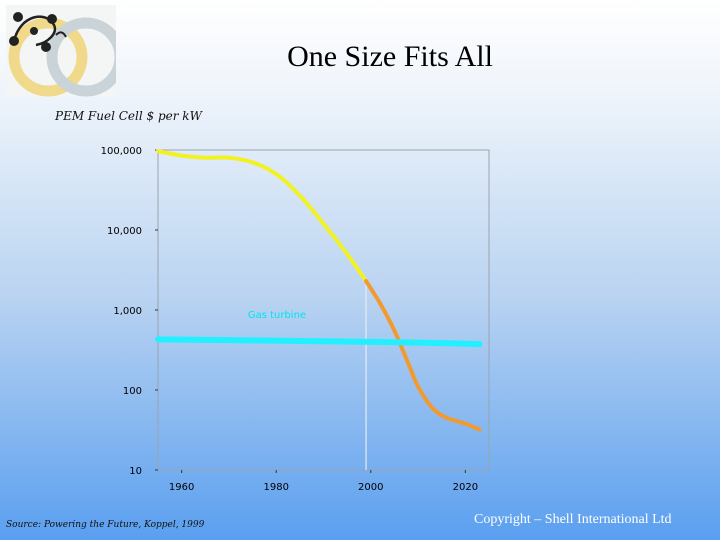 The width and height of the screenshot is (720, 540). What do you see at coordinates (390, 56) in the screenshot?
I see `slide-title: One Size Fits All` at bounding box center [390, 56].